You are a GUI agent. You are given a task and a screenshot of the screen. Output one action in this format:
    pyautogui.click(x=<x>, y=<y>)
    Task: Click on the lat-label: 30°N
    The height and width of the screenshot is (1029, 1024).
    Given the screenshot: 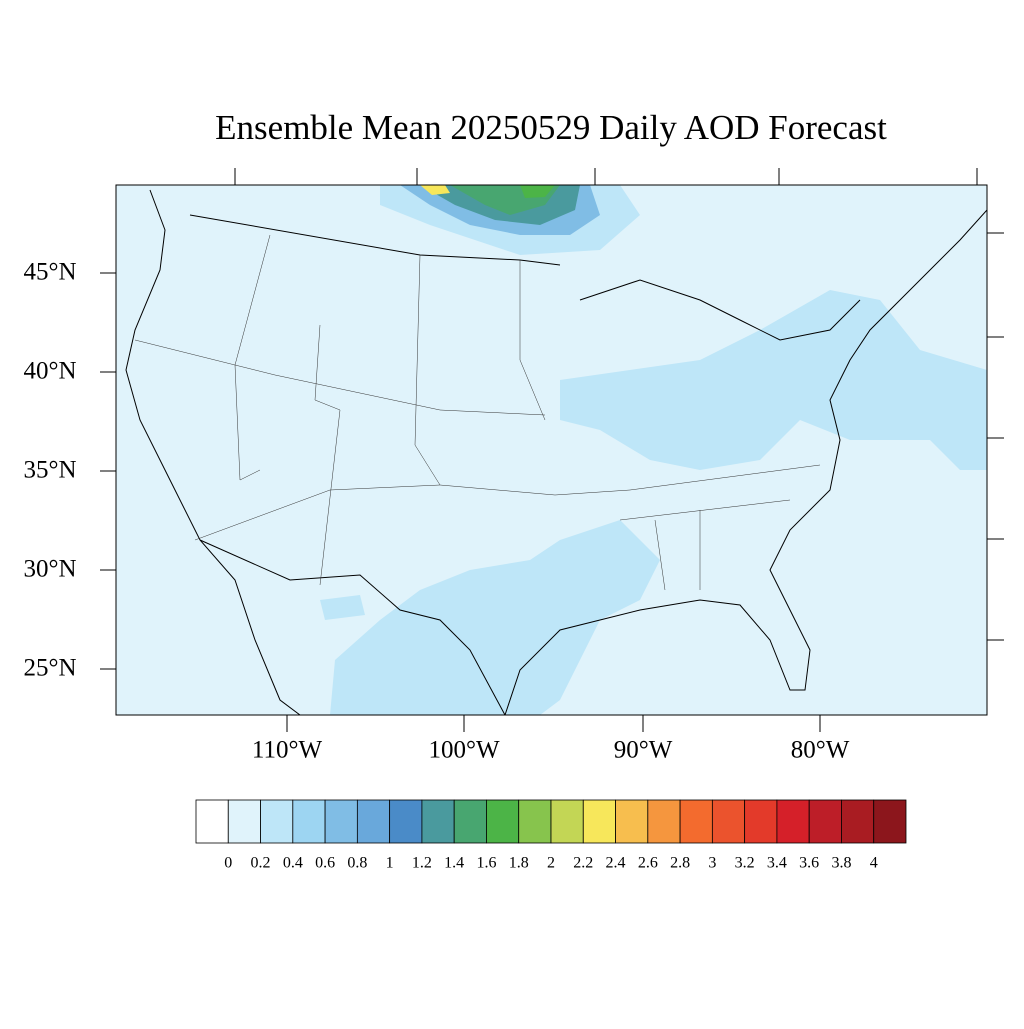 What is the action you would take?
    pyautogui.click(x=49, y=569)
    